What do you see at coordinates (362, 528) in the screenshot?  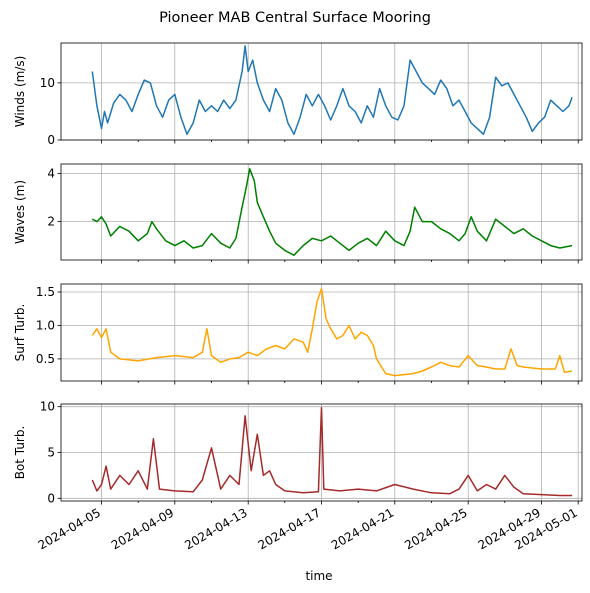 I see `x-tick-label: 2024-04-21` at bounding box center [362, 528].